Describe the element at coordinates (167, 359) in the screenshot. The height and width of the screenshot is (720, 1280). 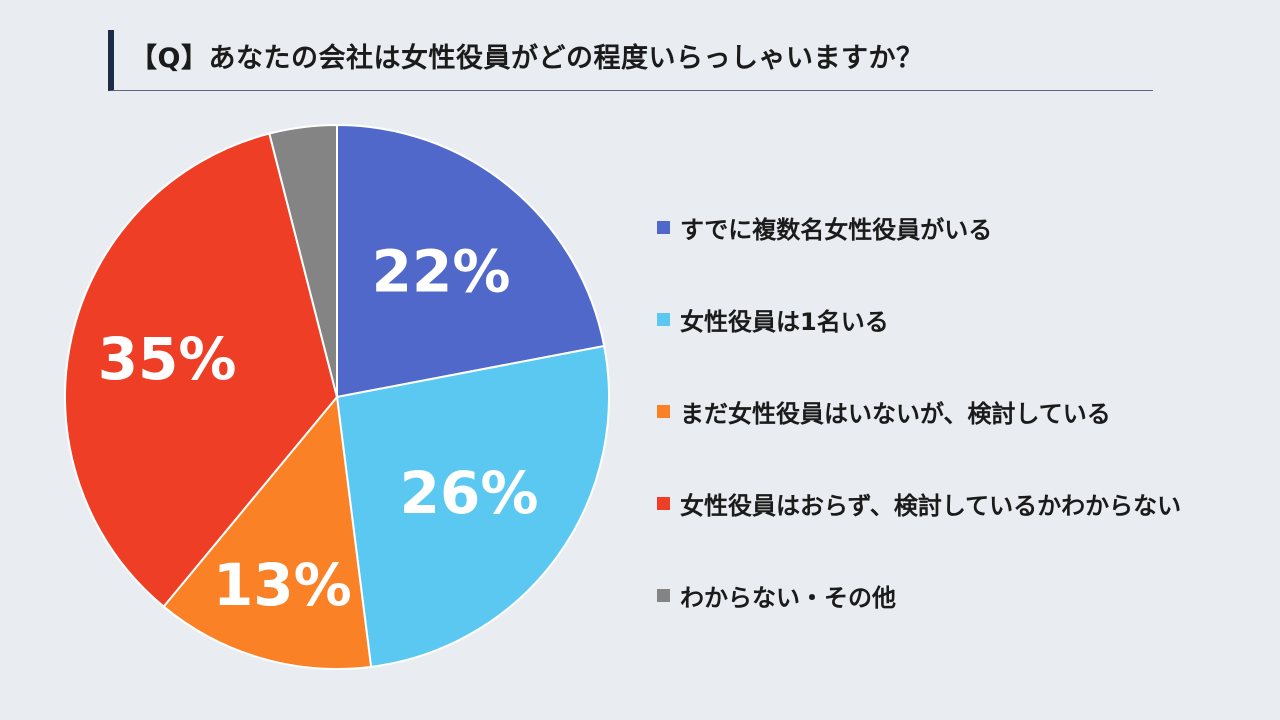
I see `slice-percent-label: 35%` at that location.